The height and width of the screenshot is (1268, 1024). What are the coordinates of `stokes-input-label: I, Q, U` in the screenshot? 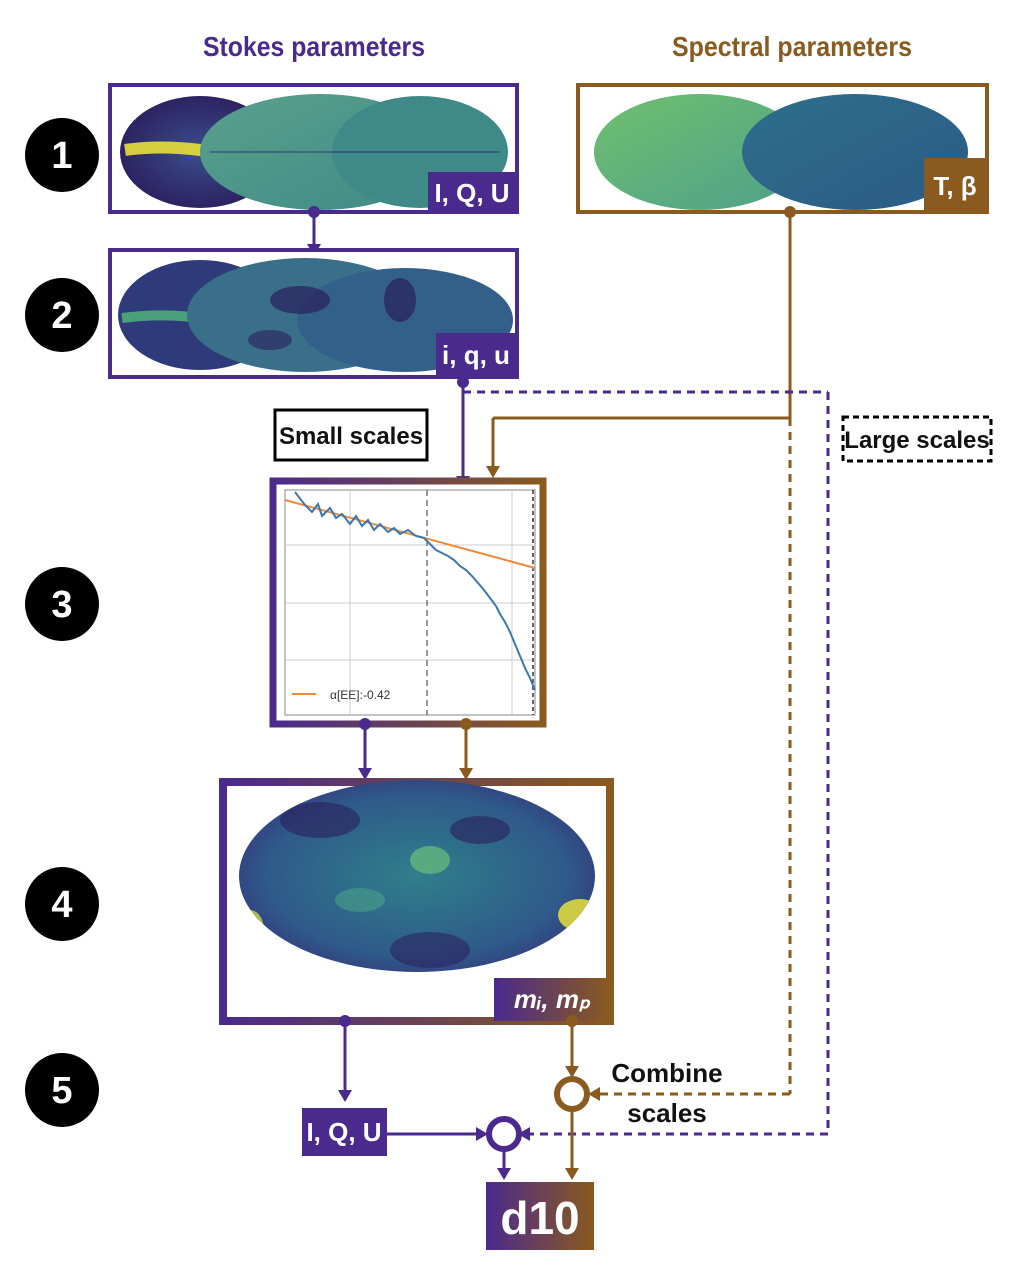 It's located at (471, 193).